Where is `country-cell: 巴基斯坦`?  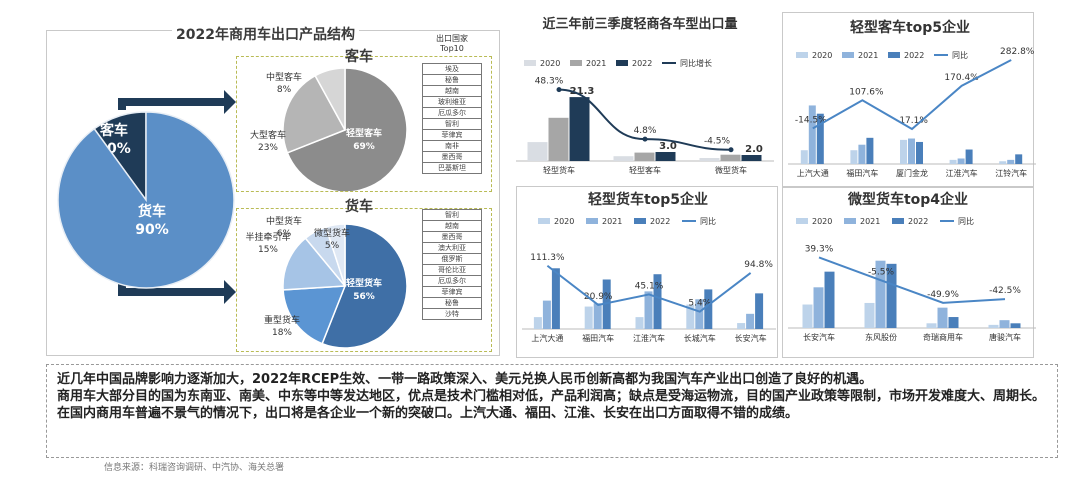
country-cell: 巴基斯坦 is located at coordinates (452, 168).